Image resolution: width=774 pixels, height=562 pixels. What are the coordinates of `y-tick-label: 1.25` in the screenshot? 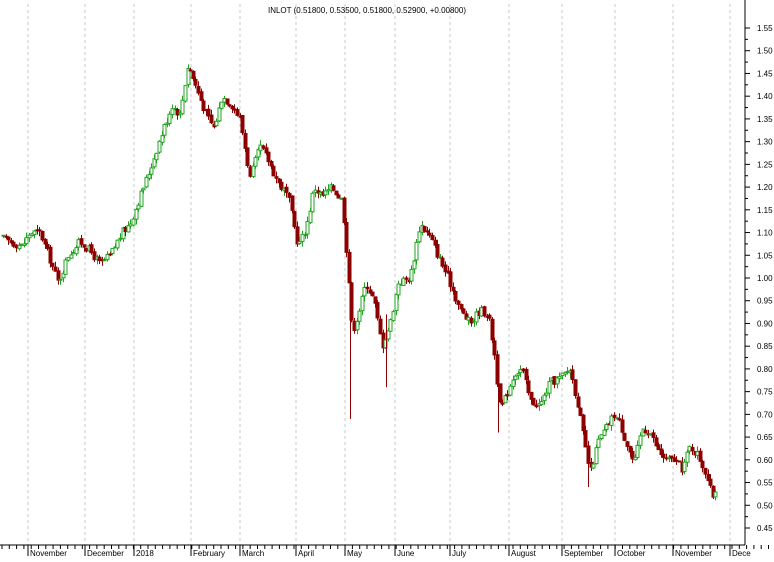 It's located at (765, 164).